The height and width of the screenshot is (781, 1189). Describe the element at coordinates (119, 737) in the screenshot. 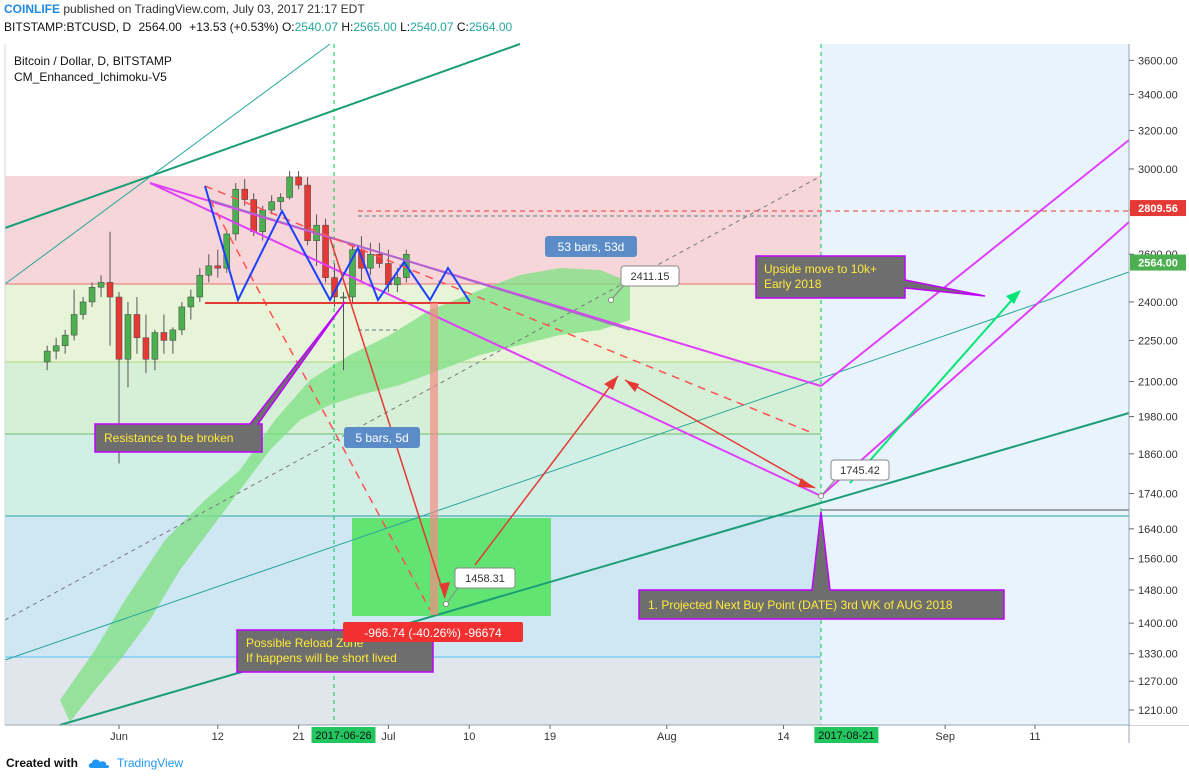

I see `time-tick-label: Jun` at that location.